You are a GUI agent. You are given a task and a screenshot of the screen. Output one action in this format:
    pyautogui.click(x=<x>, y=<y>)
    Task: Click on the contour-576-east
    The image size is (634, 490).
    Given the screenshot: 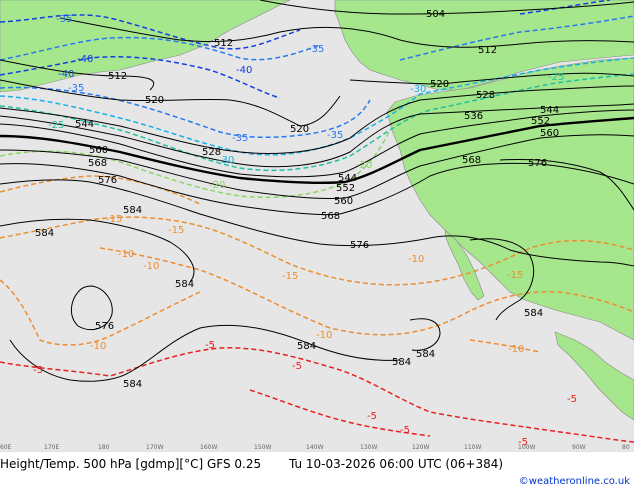 What is the action you would take?
    pyautogui.click(x=566, y=185)
    